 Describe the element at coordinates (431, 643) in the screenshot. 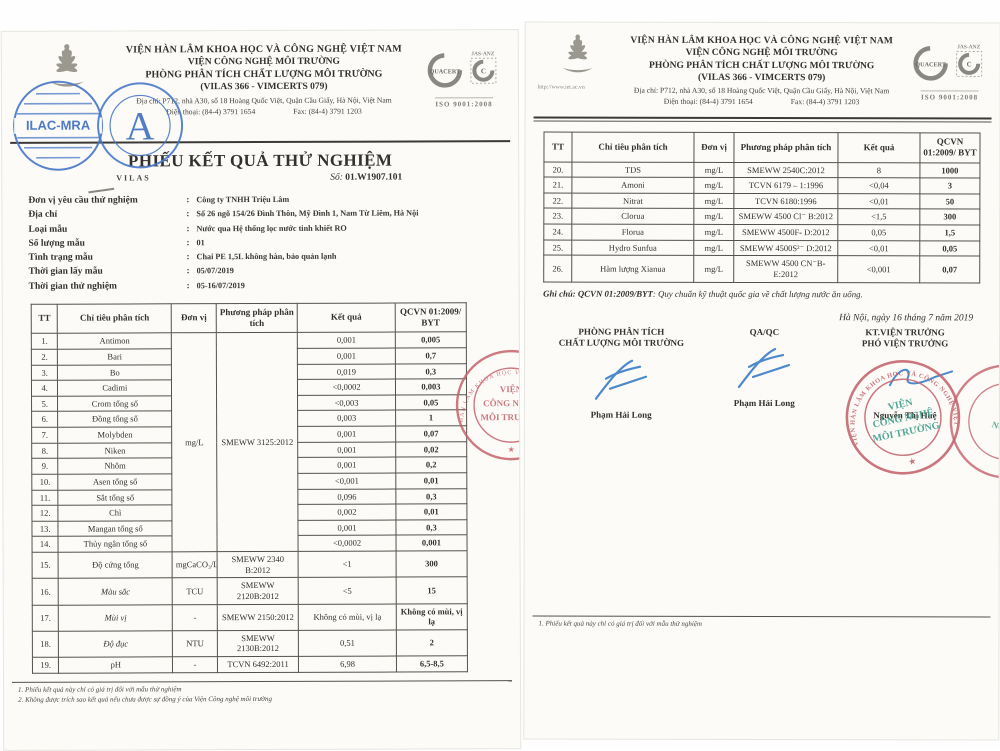

I see `cell-limit: 2` at that location.